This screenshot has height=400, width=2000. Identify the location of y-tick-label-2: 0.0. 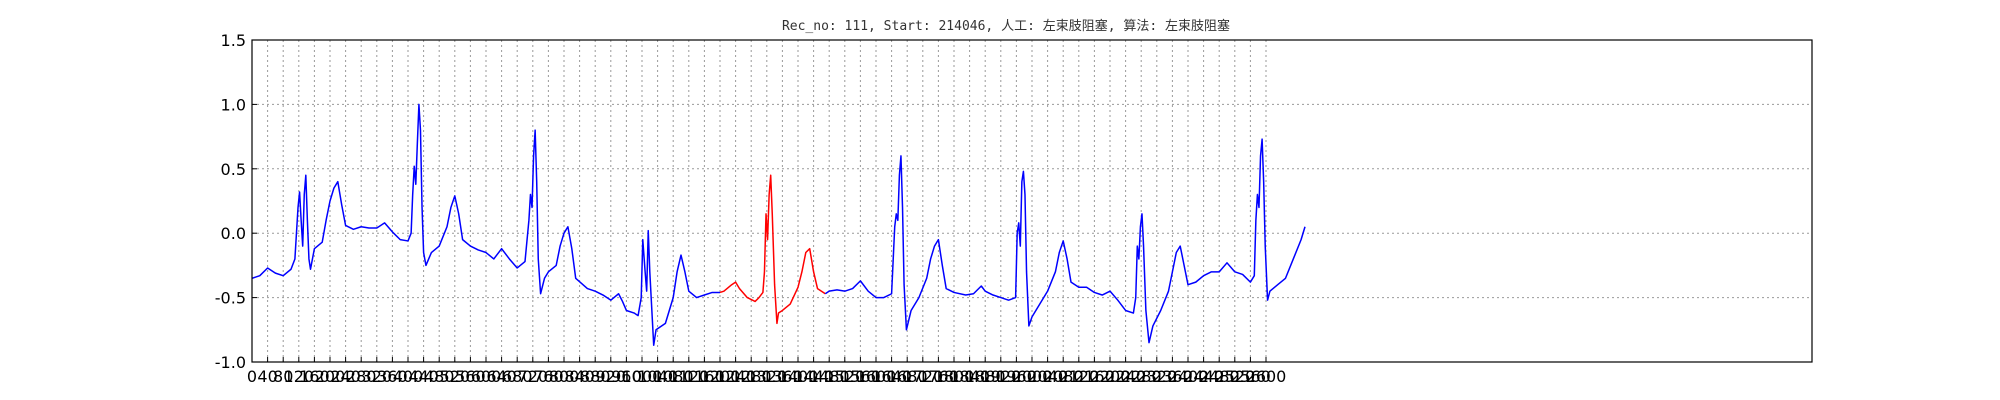
(233, 233).